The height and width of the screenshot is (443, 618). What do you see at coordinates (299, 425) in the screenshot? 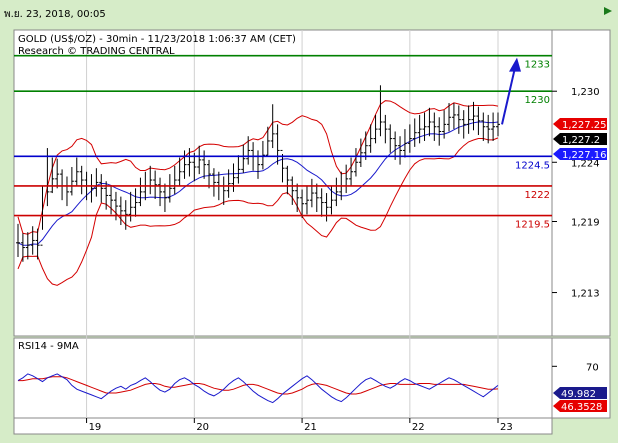
I see `time-tick-labels: 19 20 21 22 23` at bounding box center [299, 425].